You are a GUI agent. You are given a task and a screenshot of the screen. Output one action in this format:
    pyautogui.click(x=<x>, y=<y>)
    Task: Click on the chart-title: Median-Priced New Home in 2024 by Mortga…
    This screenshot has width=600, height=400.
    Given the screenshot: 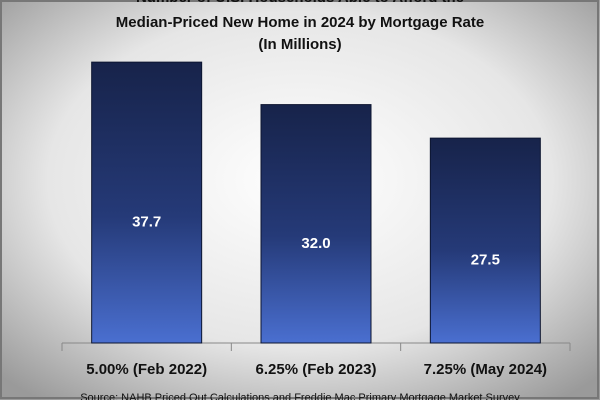 What is the action you would take?
    pyautogui.click(x=300, y=22)
    